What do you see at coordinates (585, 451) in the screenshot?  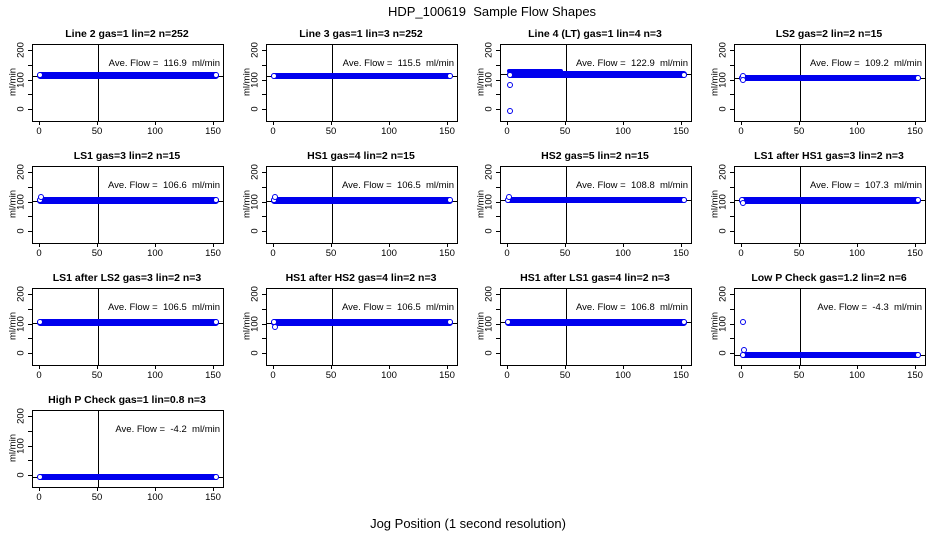 I see `empty-cell` at bounding box center [585, 451].